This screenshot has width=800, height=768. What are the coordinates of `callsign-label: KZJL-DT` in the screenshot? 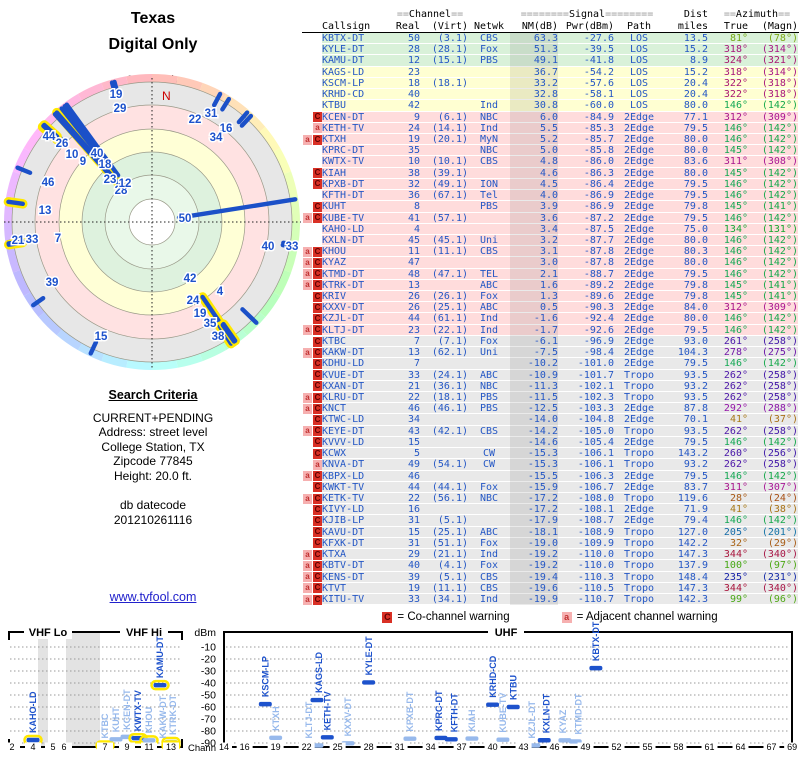 It's located at (532, 720).